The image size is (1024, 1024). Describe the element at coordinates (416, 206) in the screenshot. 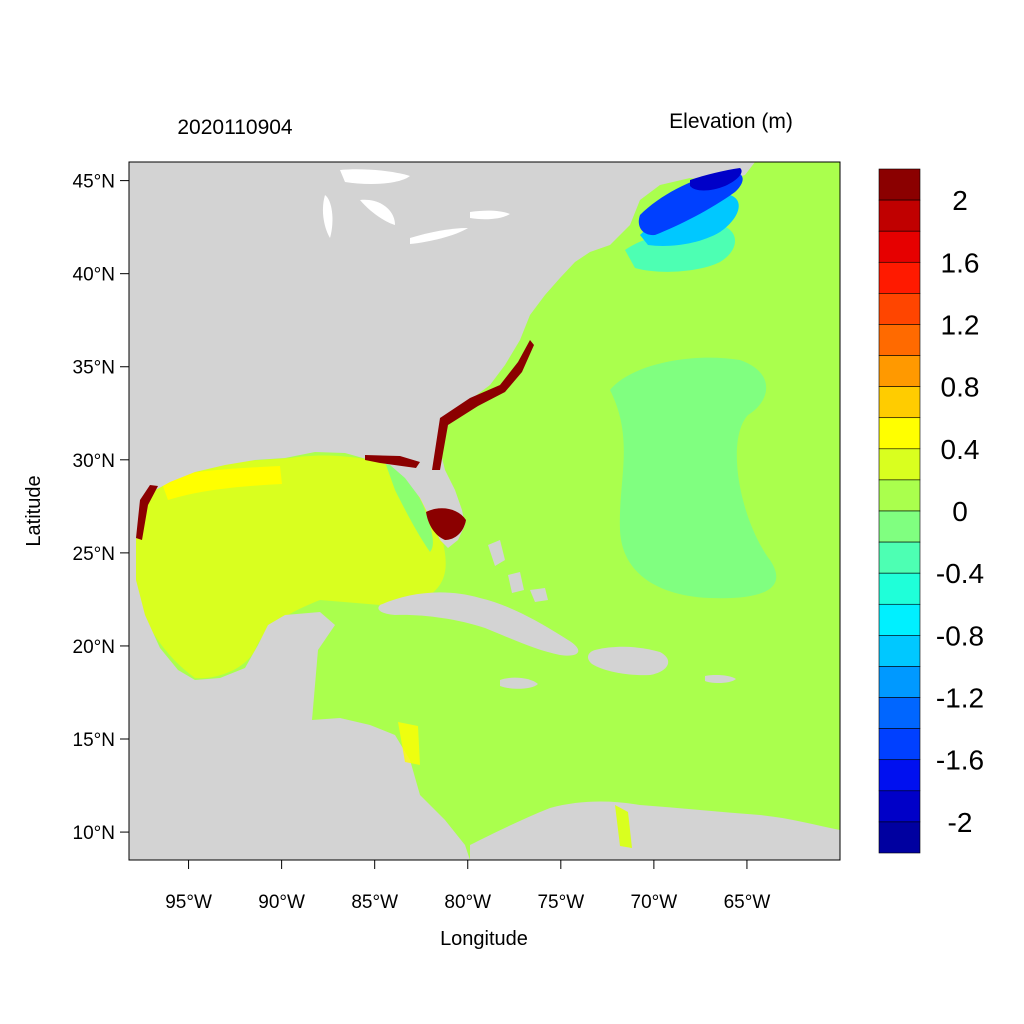

I see `great-lakes` at that location.